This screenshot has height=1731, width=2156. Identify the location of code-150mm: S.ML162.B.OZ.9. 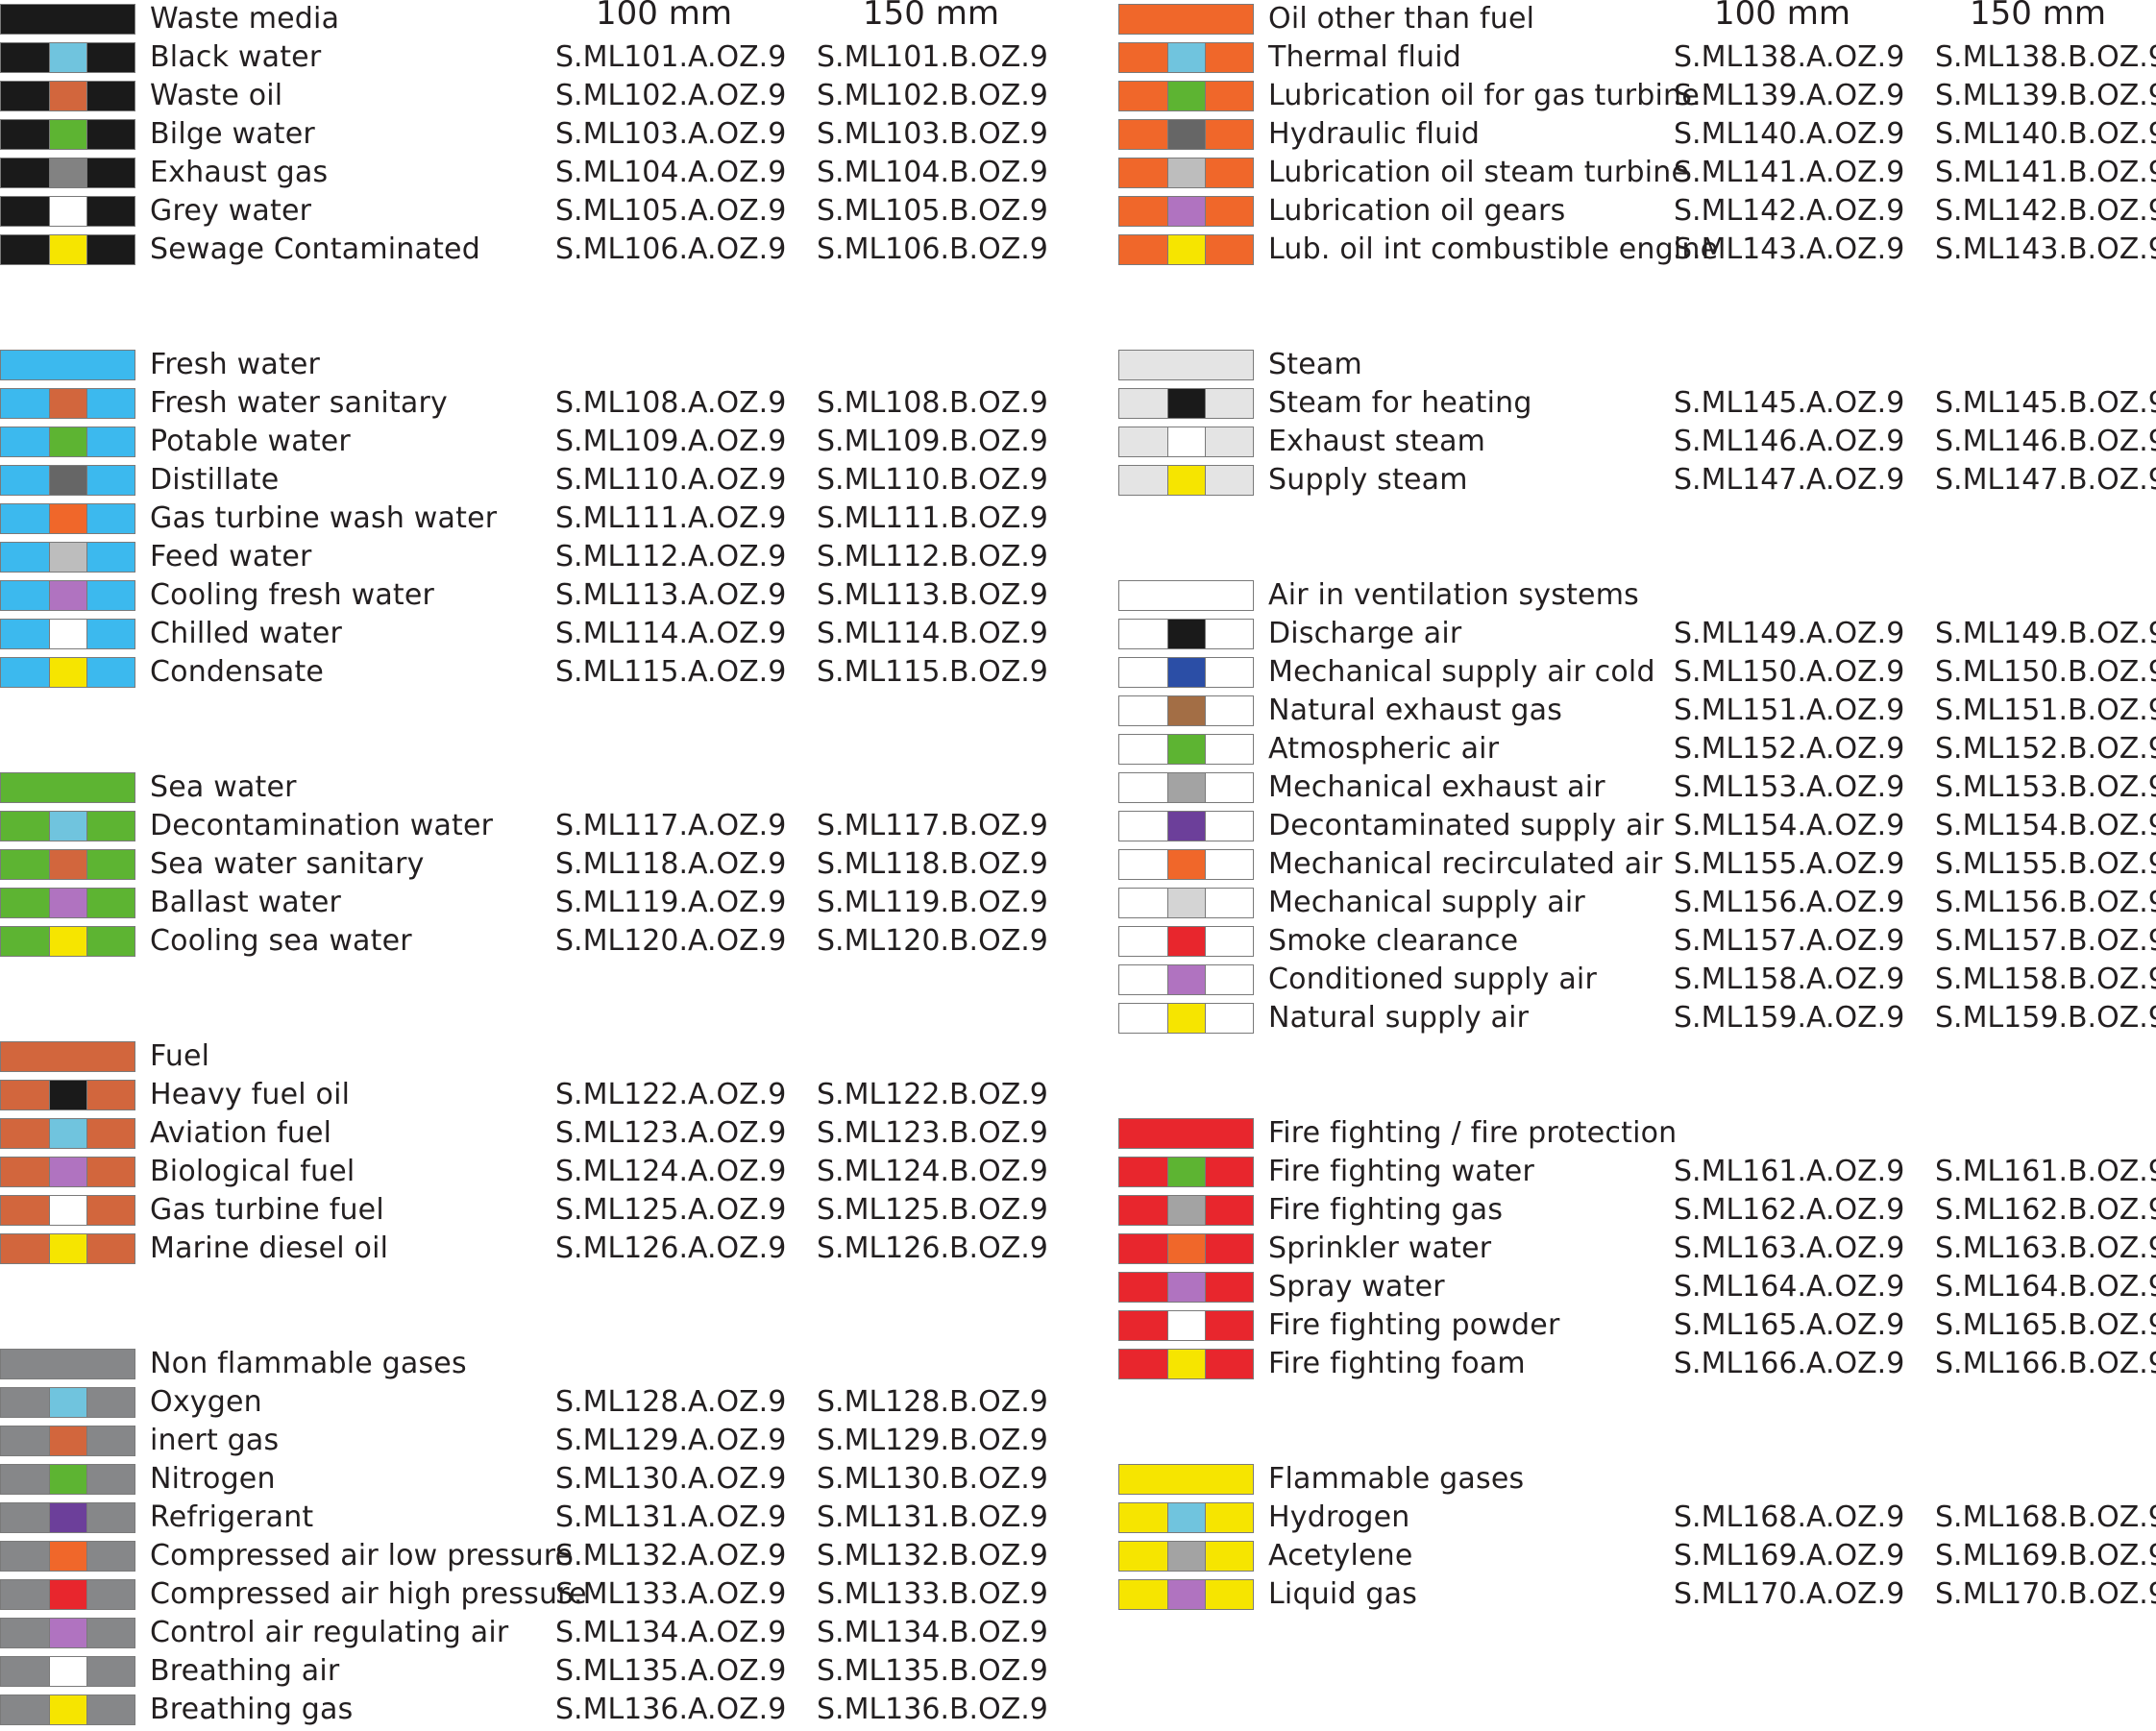
(2045, 1210).